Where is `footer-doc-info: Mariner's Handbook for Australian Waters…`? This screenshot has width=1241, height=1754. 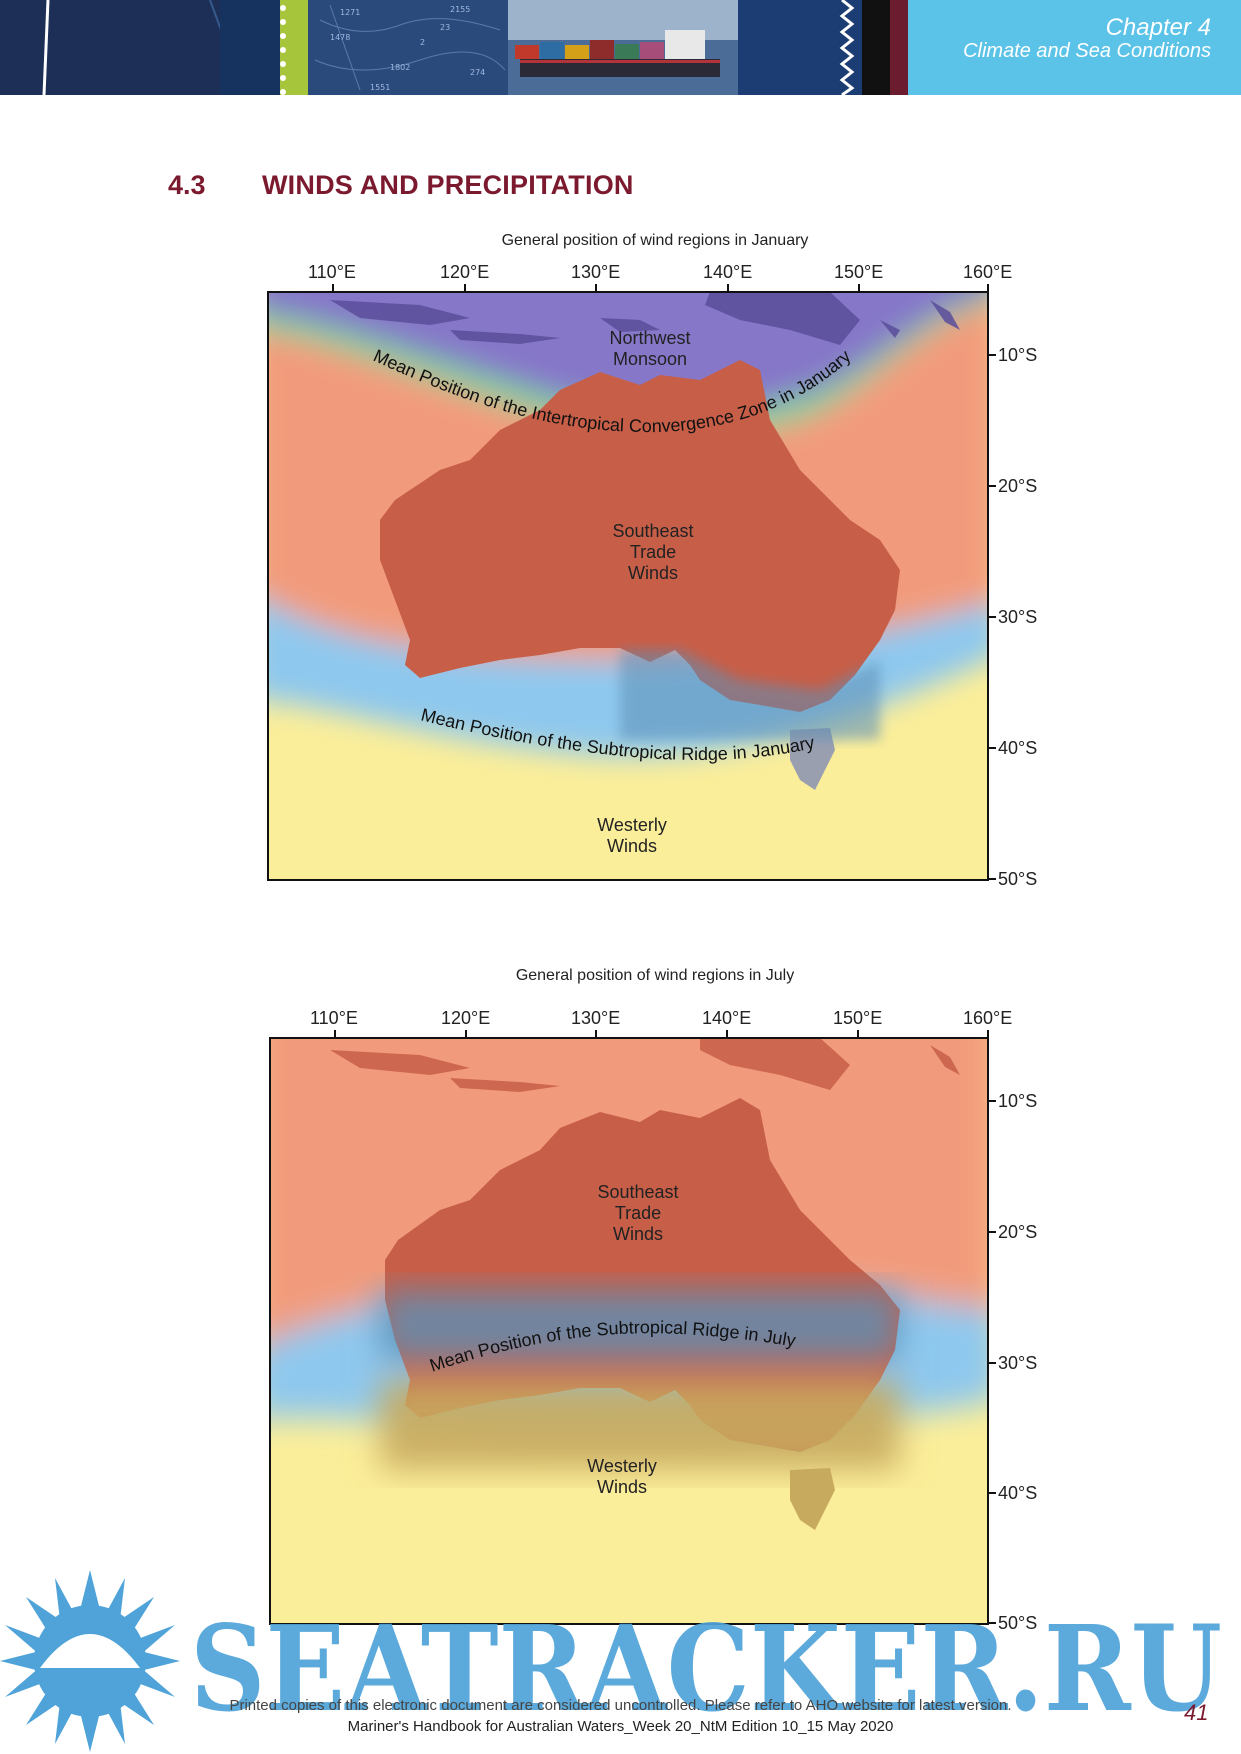 footer-doc-info: Mariner's Handbook for Australian Waters… is located at coordinates (620, 1726).